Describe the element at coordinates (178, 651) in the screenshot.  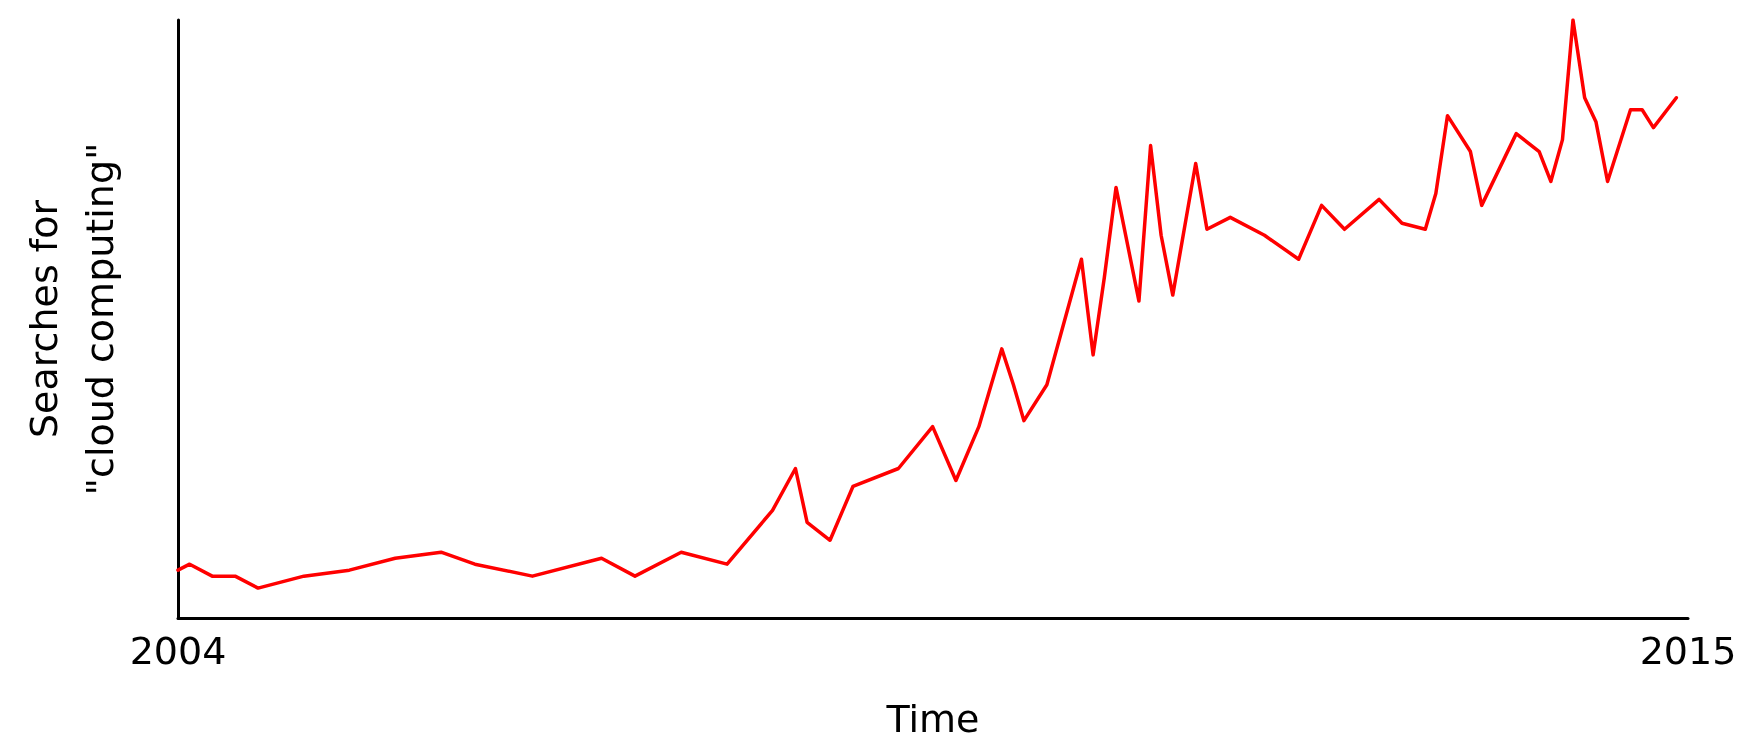
I see `x-tick-label: 2004` at that location.